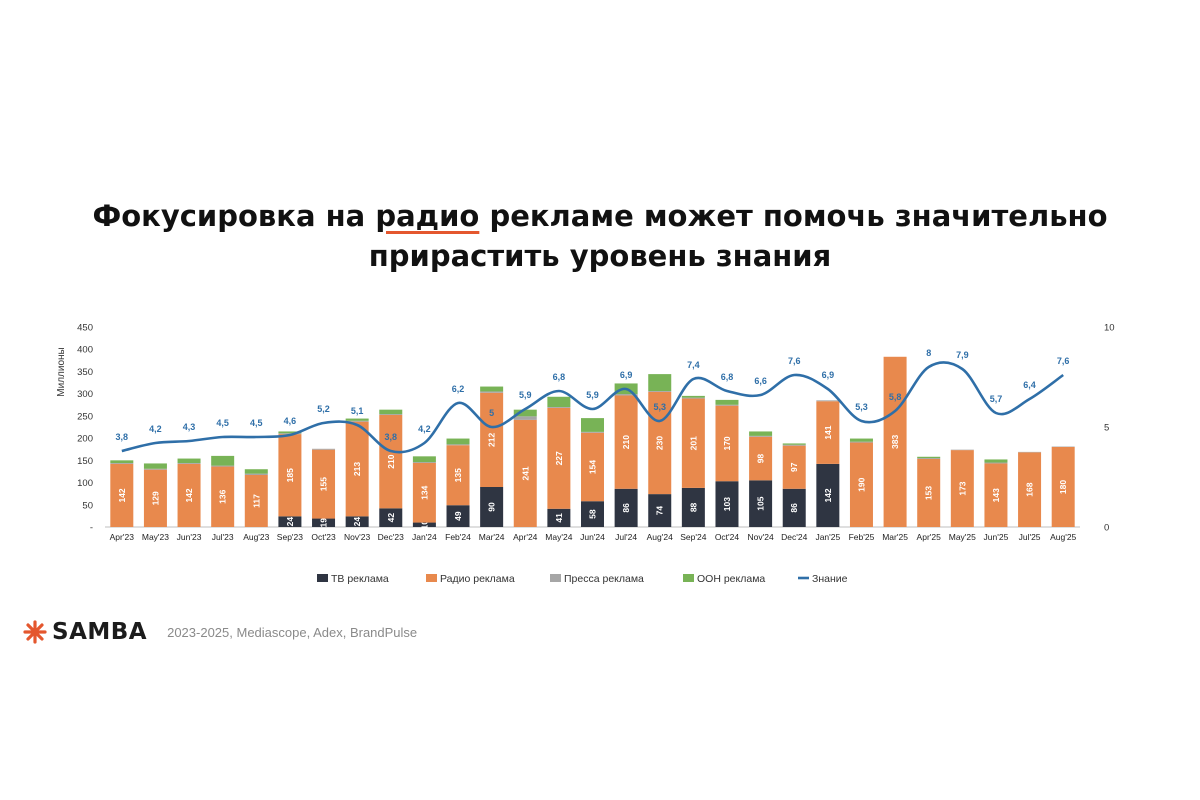 This screenshot has width=1200, height=800. I want to click on radio-data-label: 170, so click(727, 443).